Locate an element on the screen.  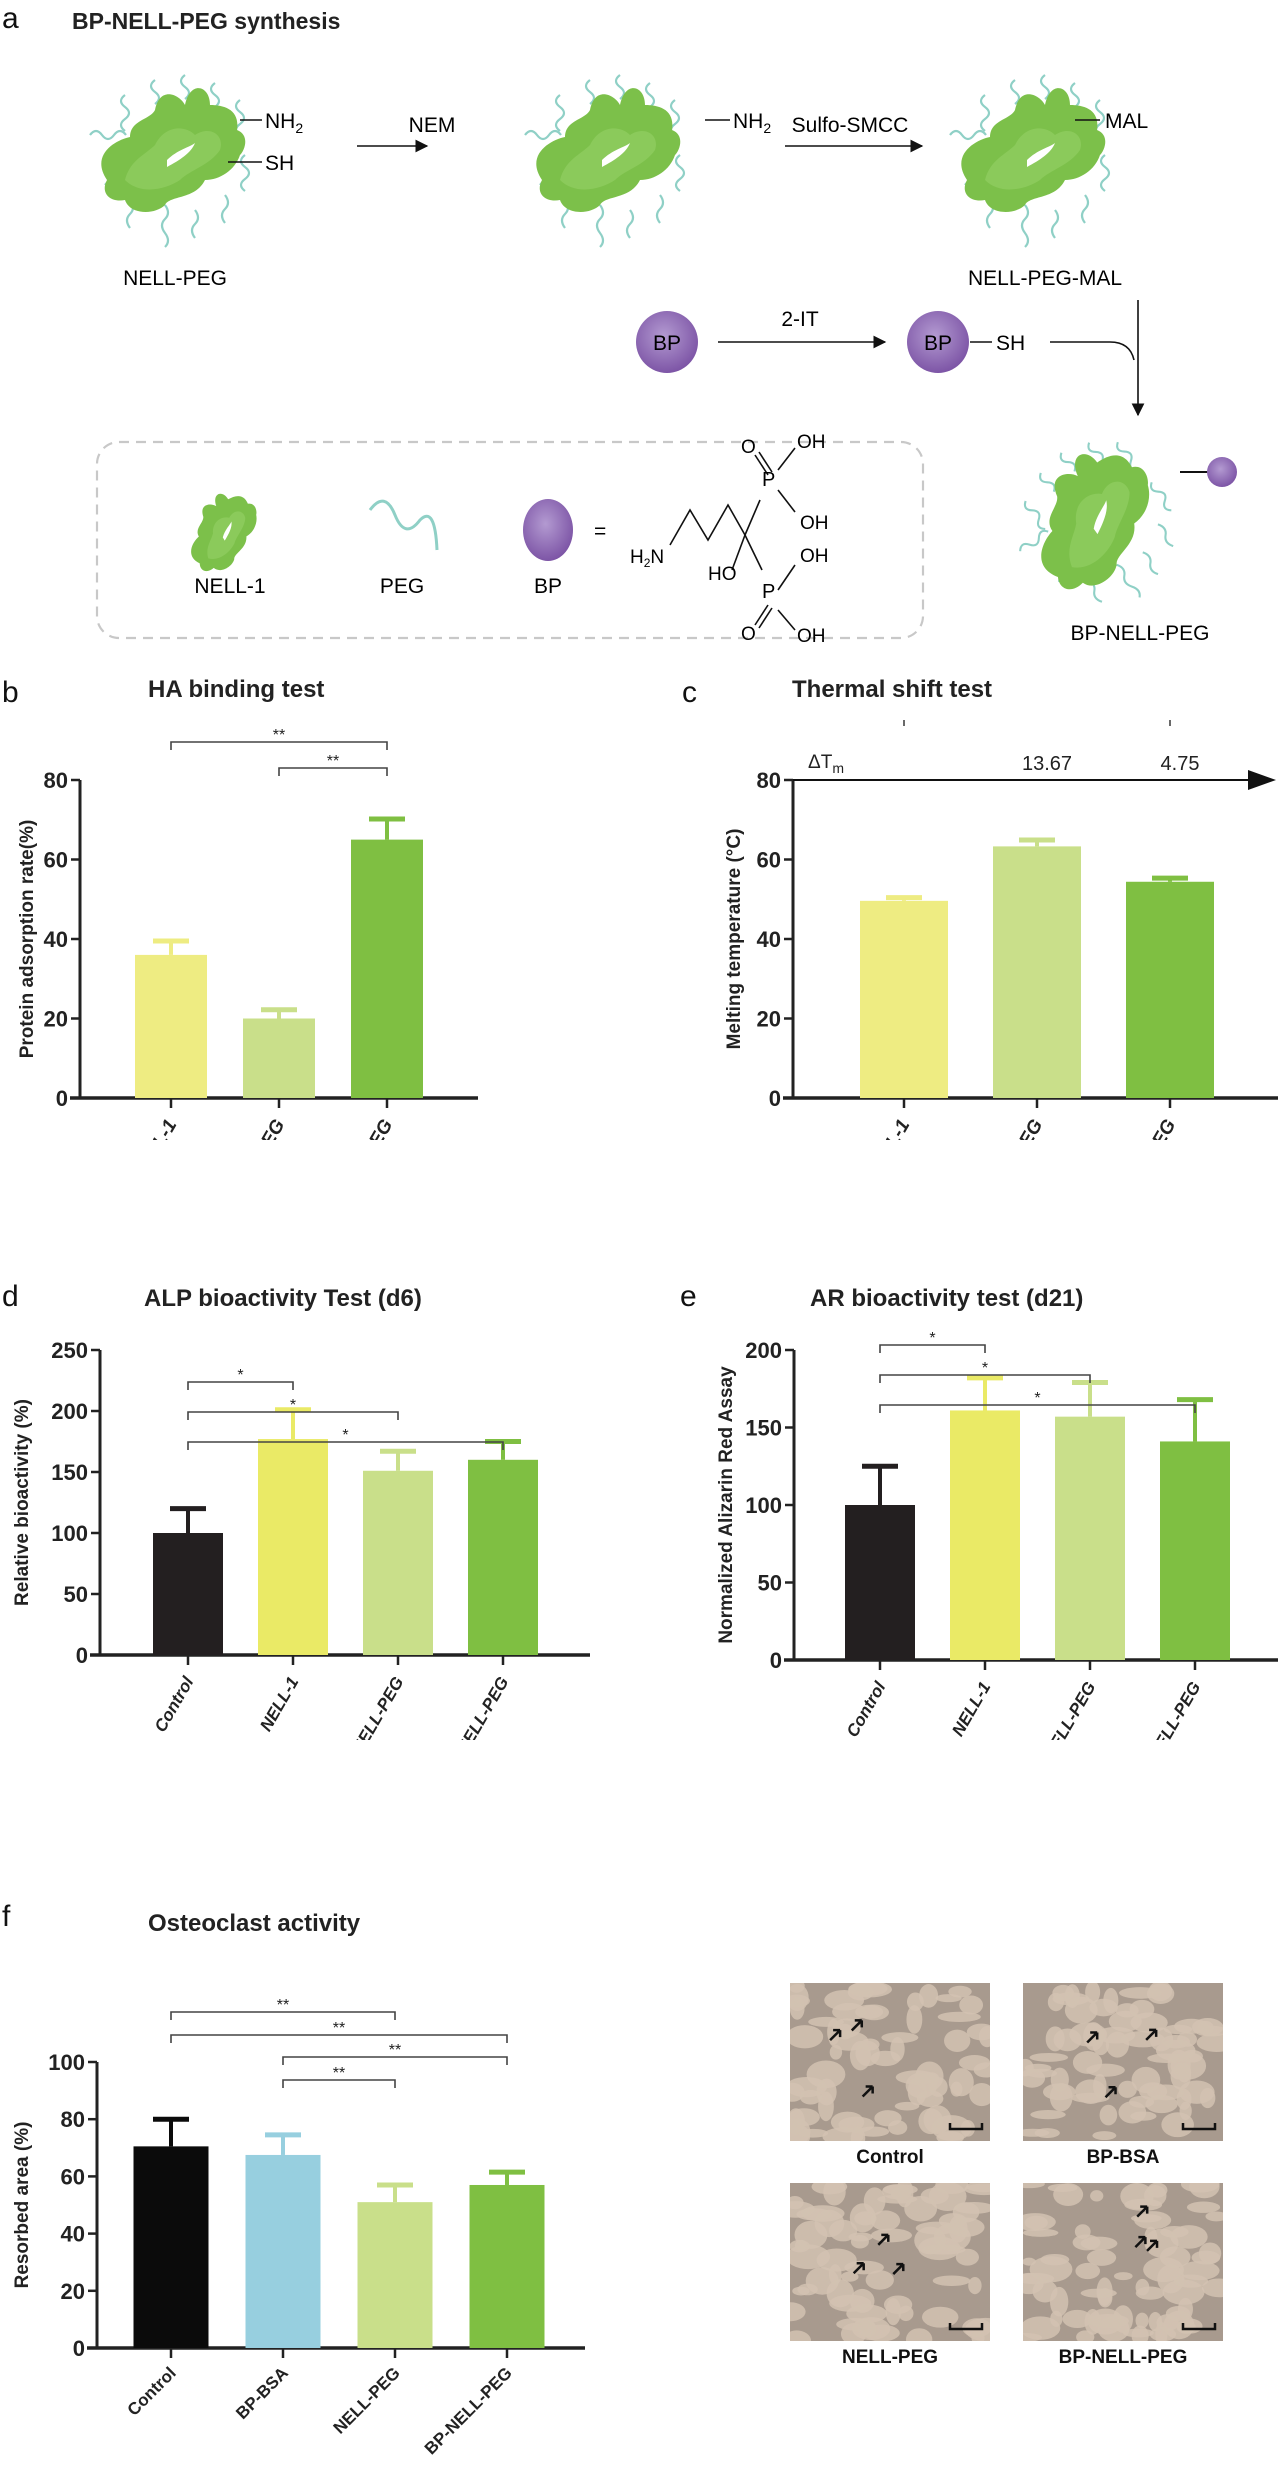
x-tick-label: Control is located at coordinates (152, 2391).